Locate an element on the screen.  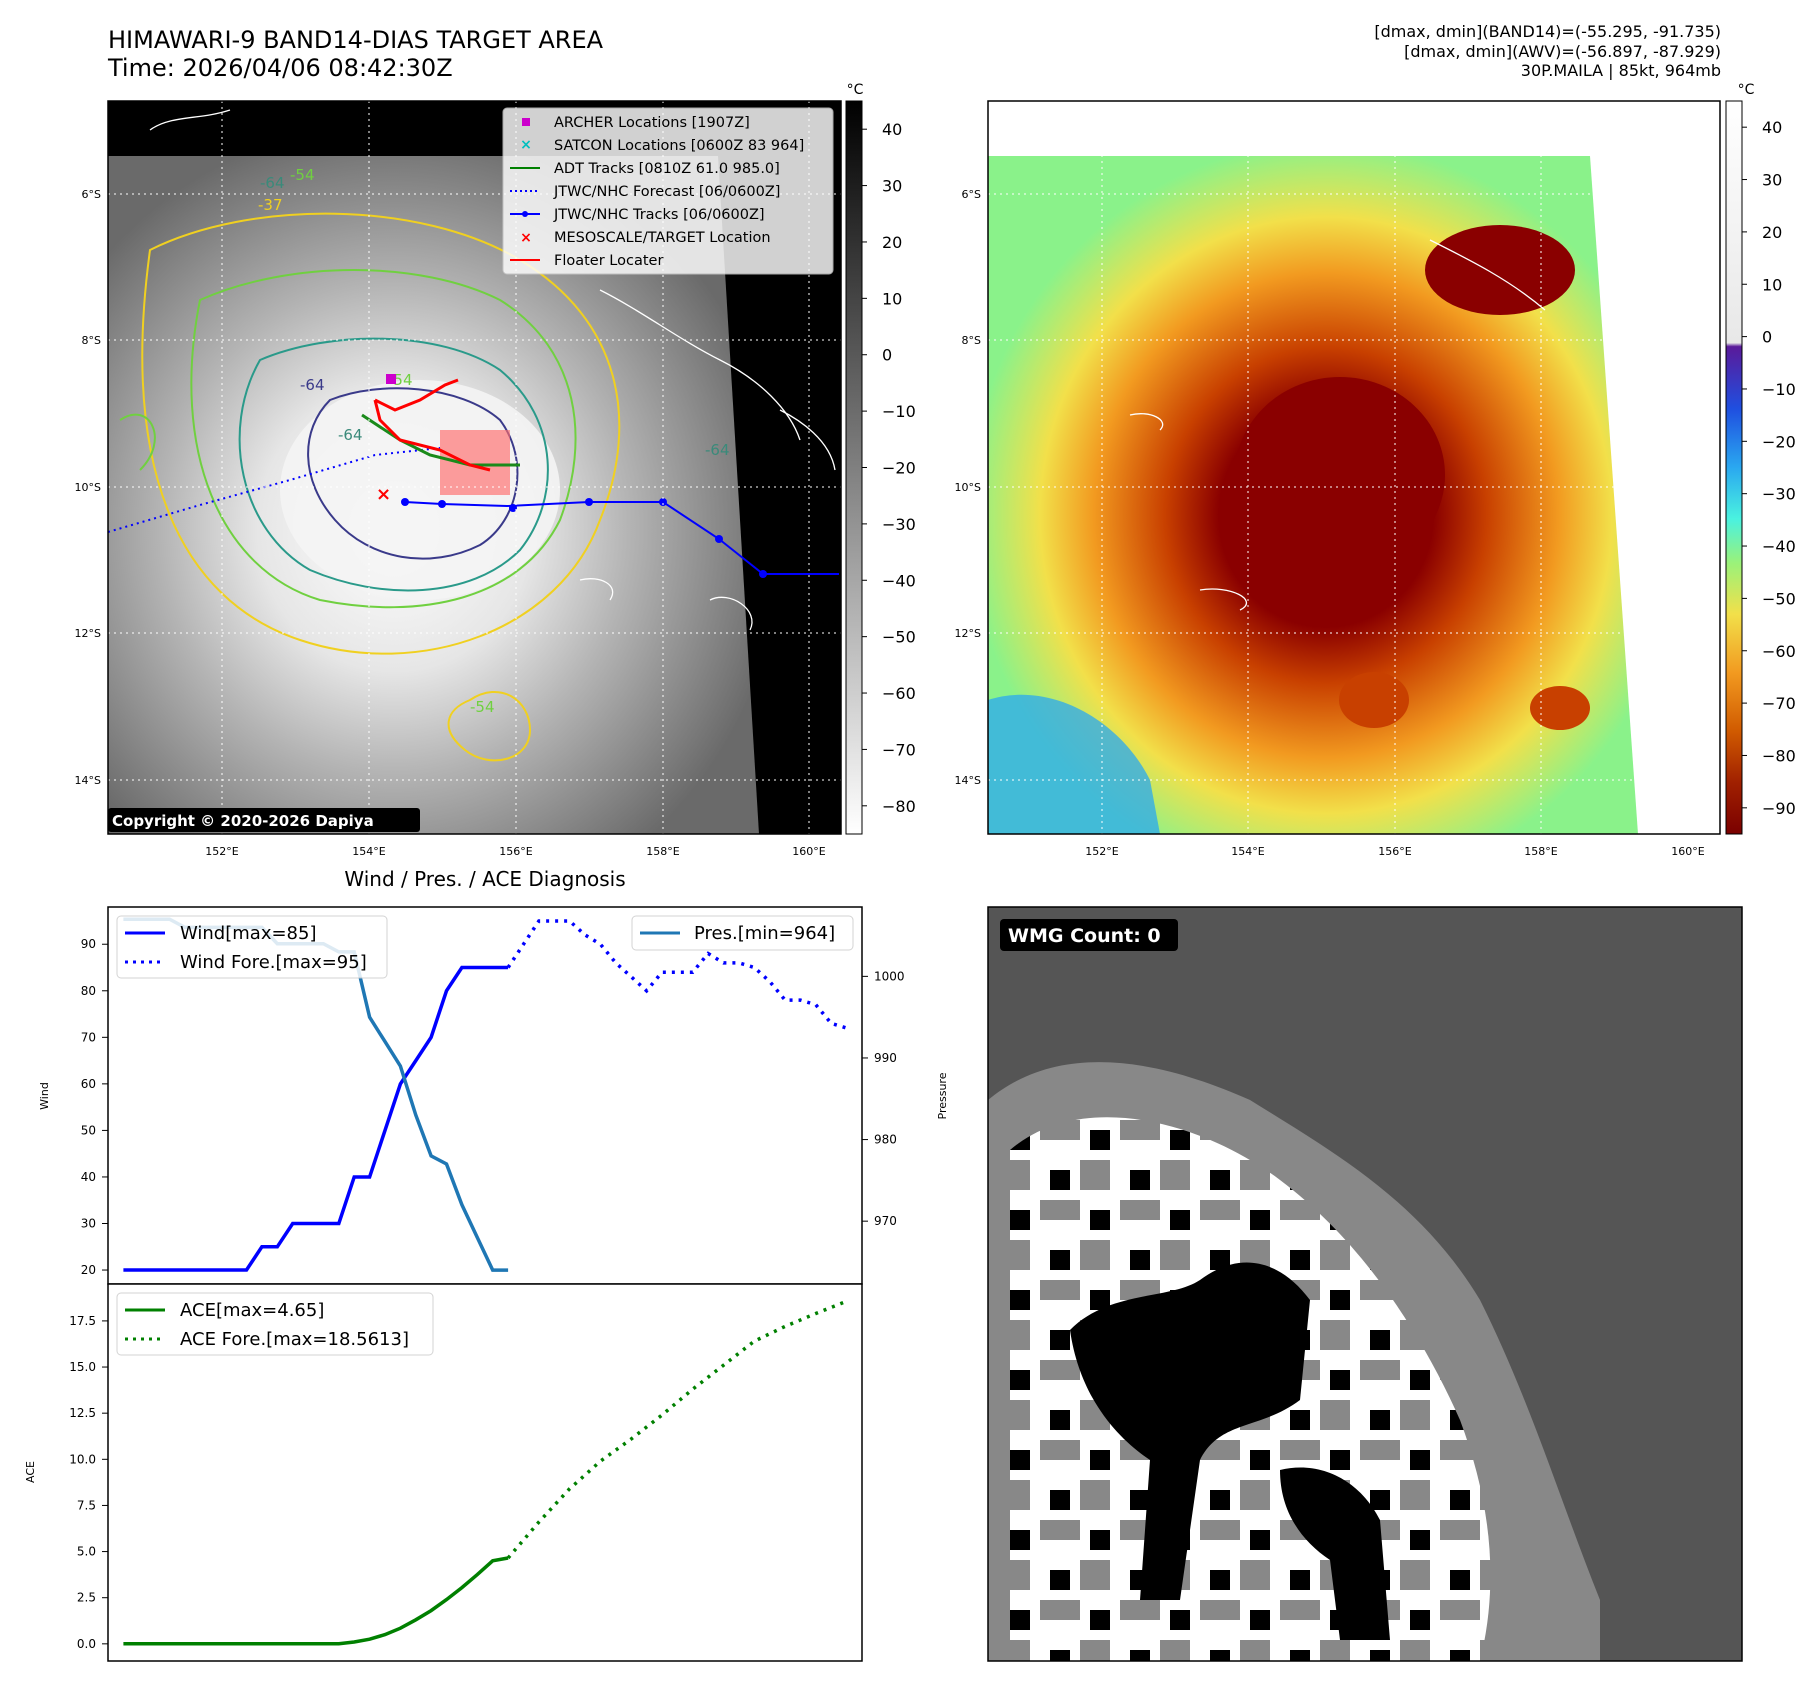
y-tick-label: 10.0 is located at coordinates (82, 1459).